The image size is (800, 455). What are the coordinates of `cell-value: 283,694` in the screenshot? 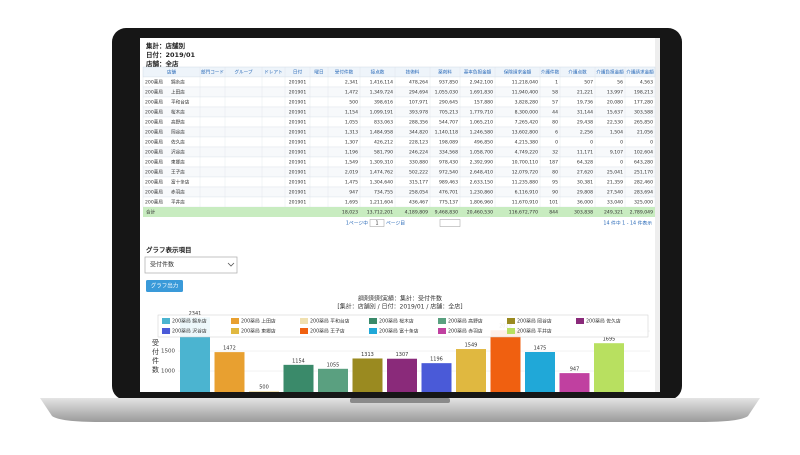 It's located at (643, 193).